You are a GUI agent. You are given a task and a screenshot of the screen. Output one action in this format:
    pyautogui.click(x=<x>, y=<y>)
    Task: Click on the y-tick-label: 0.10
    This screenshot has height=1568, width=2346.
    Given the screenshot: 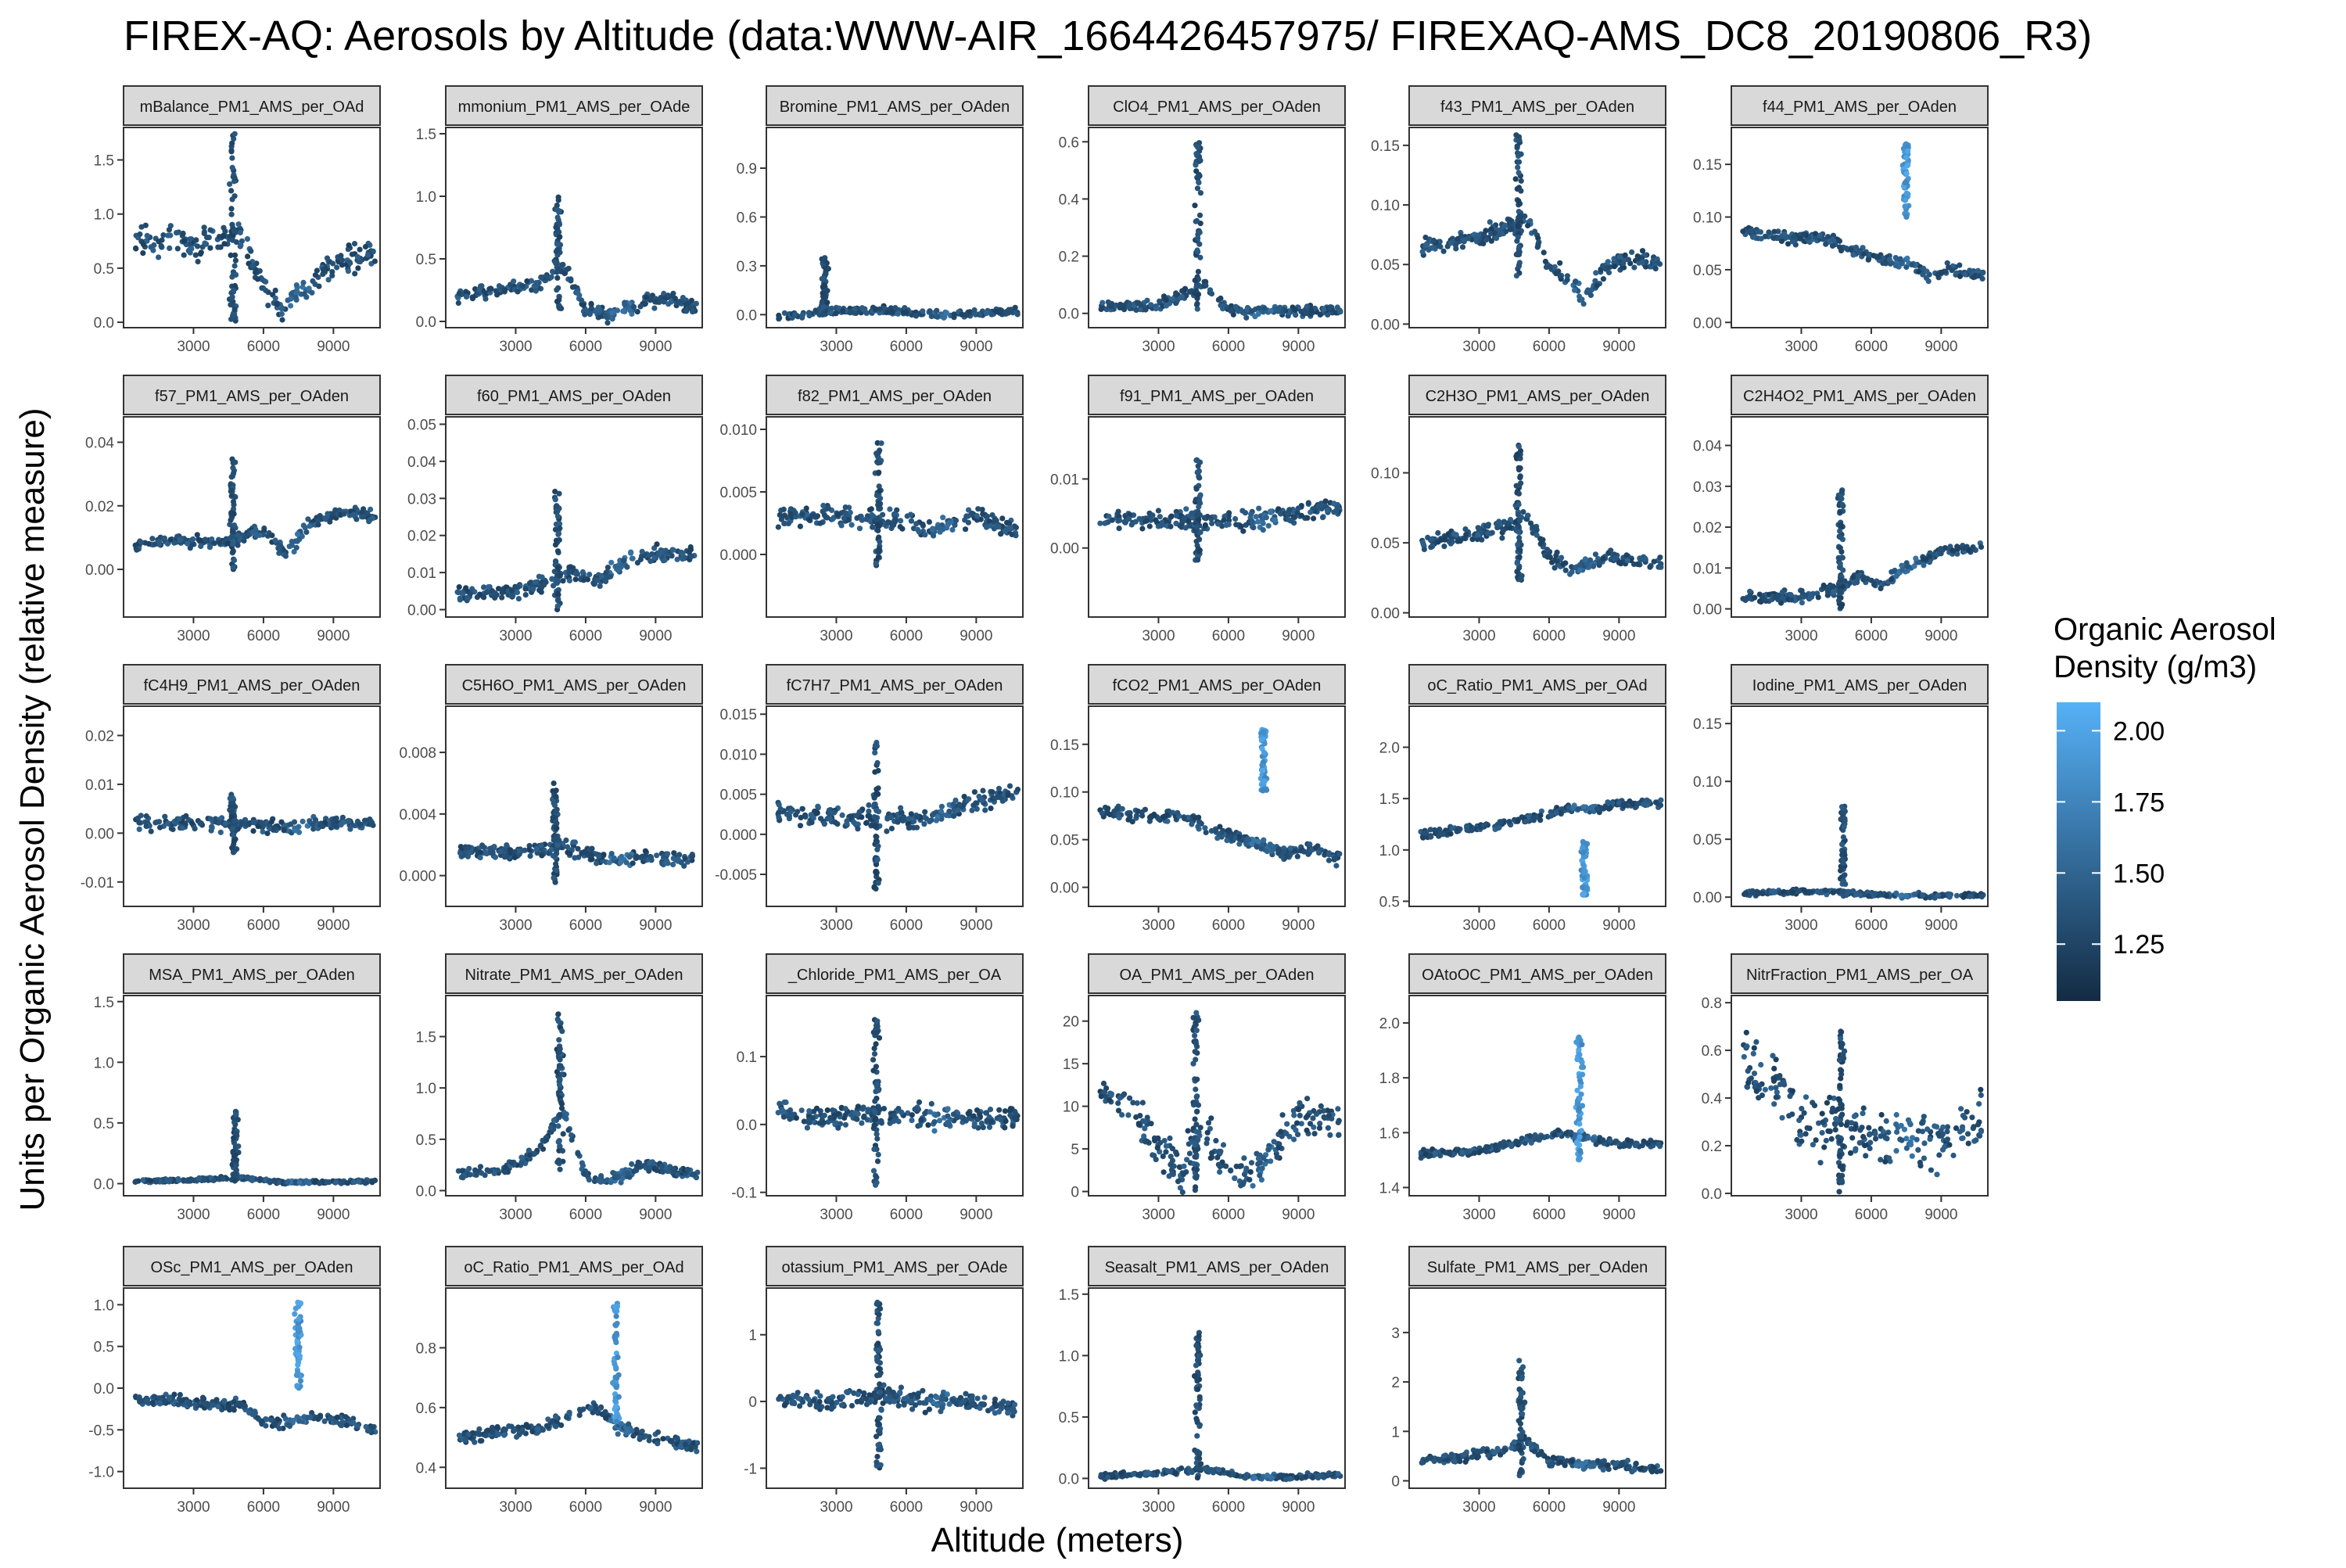 What is the action you would take?
    pyautogui.click(x=1065, y=793)
    